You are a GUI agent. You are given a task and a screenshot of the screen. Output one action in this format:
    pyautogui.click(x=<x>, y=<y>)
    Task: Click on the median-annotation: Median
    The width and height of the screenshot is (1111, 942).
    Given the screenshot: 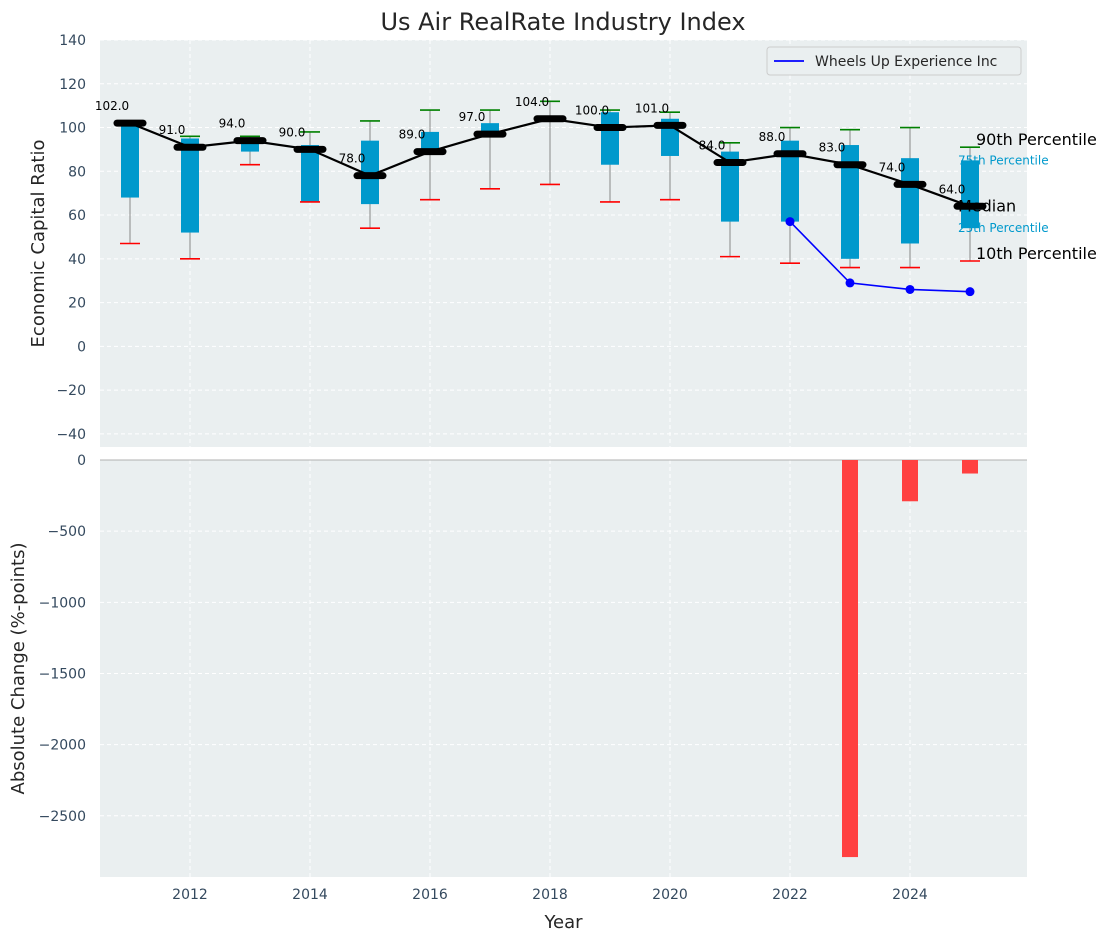 What is the action you would take?
    pyautogui.click(x=987, y=205)
    